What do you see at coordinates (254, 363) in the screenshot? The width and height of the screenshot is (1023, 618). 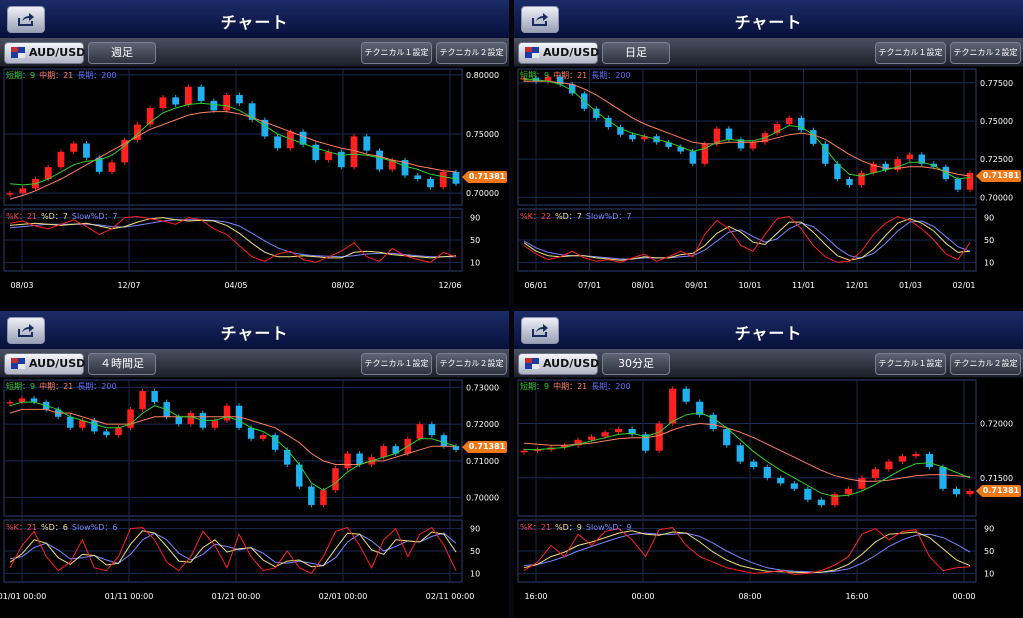 I see `chart-toolbar: AUD/USD ４時間足 テクニカル１設定 テクニカル２設定` at bounding box center [254, 363].